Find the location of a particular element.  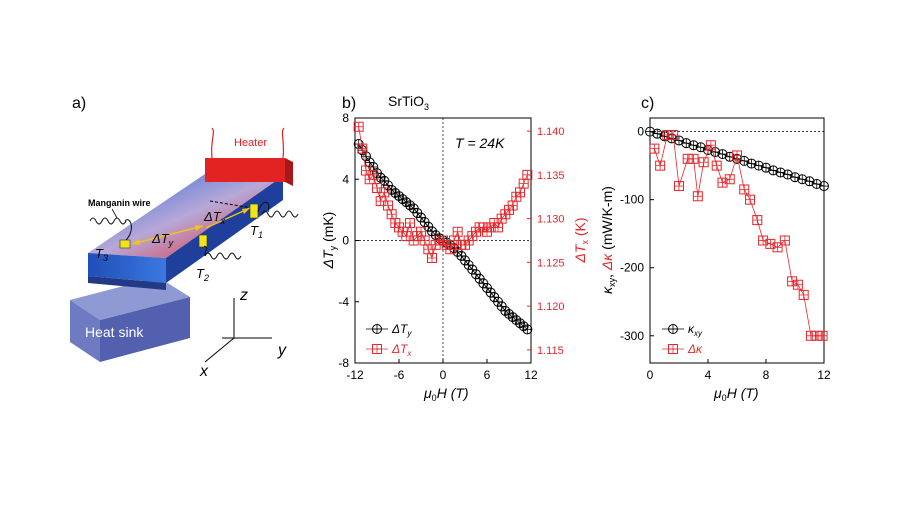

sample-bar-front is located at coordinates (127, 268).